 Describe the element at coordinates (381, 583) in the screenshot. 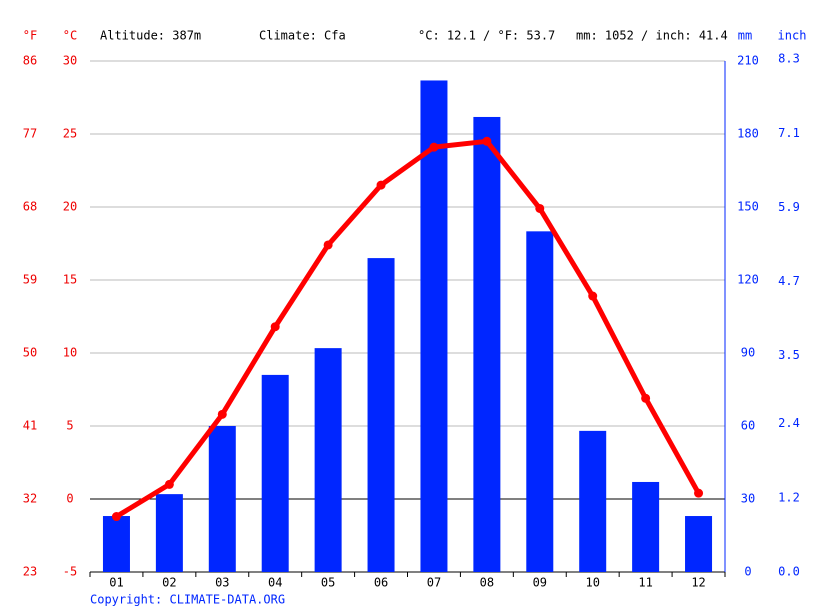

I see `x-tick-label: 06` at that location.